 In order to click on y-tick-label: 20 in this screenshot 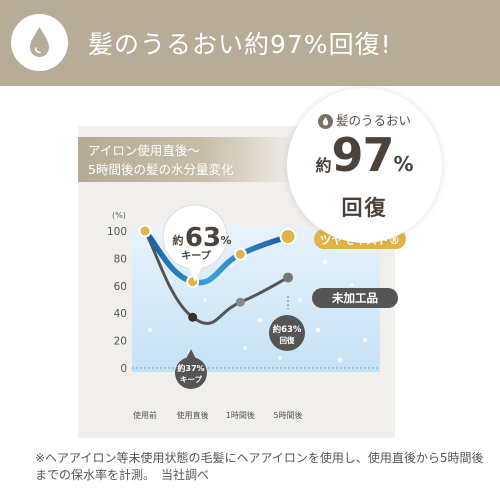, I will do `click(120, 342)`.